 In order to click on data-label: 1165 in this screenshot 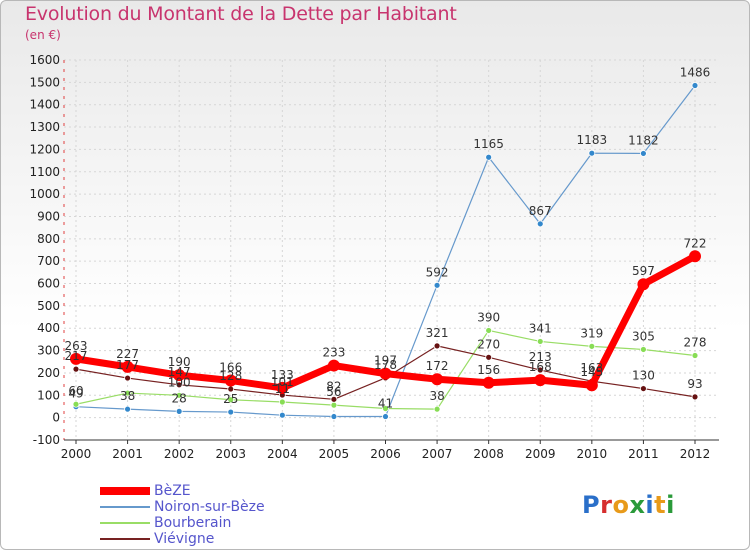, I will do `click(488, 144)`.